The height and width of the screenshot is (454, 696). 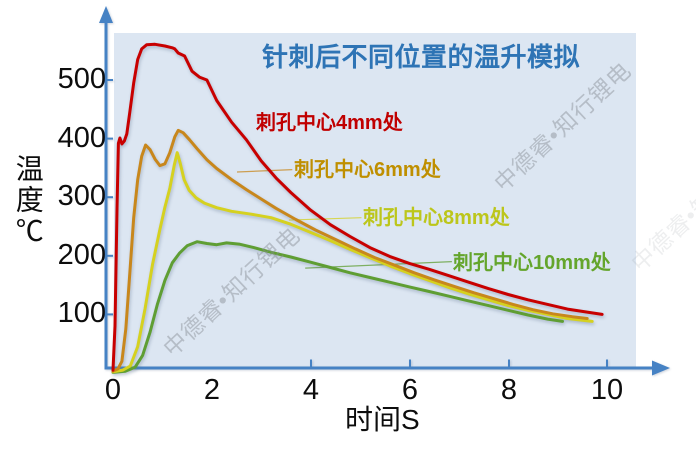 I want to click on series-label-8mm: 刺孔中心8mm处, so click(x=436, y=218).